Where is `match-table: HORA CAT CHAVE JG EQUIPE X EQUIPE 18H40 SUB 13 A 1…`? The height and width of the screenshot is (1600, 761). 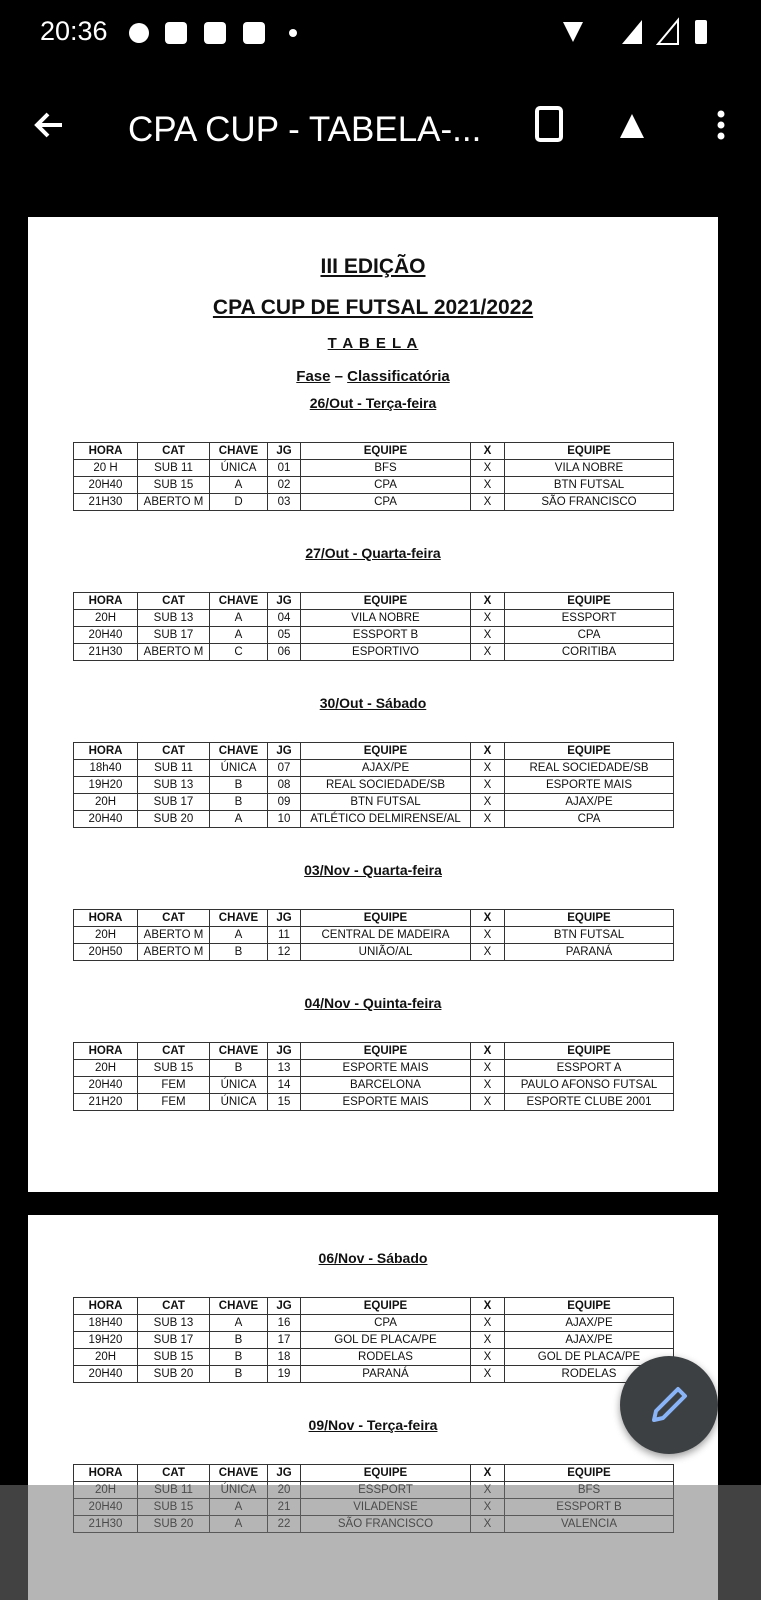
match-table: HORA CAT CHAVE JG EQUIPE X EQUIPE 18H40 SUB 13 A 1… is located at coordinates (373, 1340).